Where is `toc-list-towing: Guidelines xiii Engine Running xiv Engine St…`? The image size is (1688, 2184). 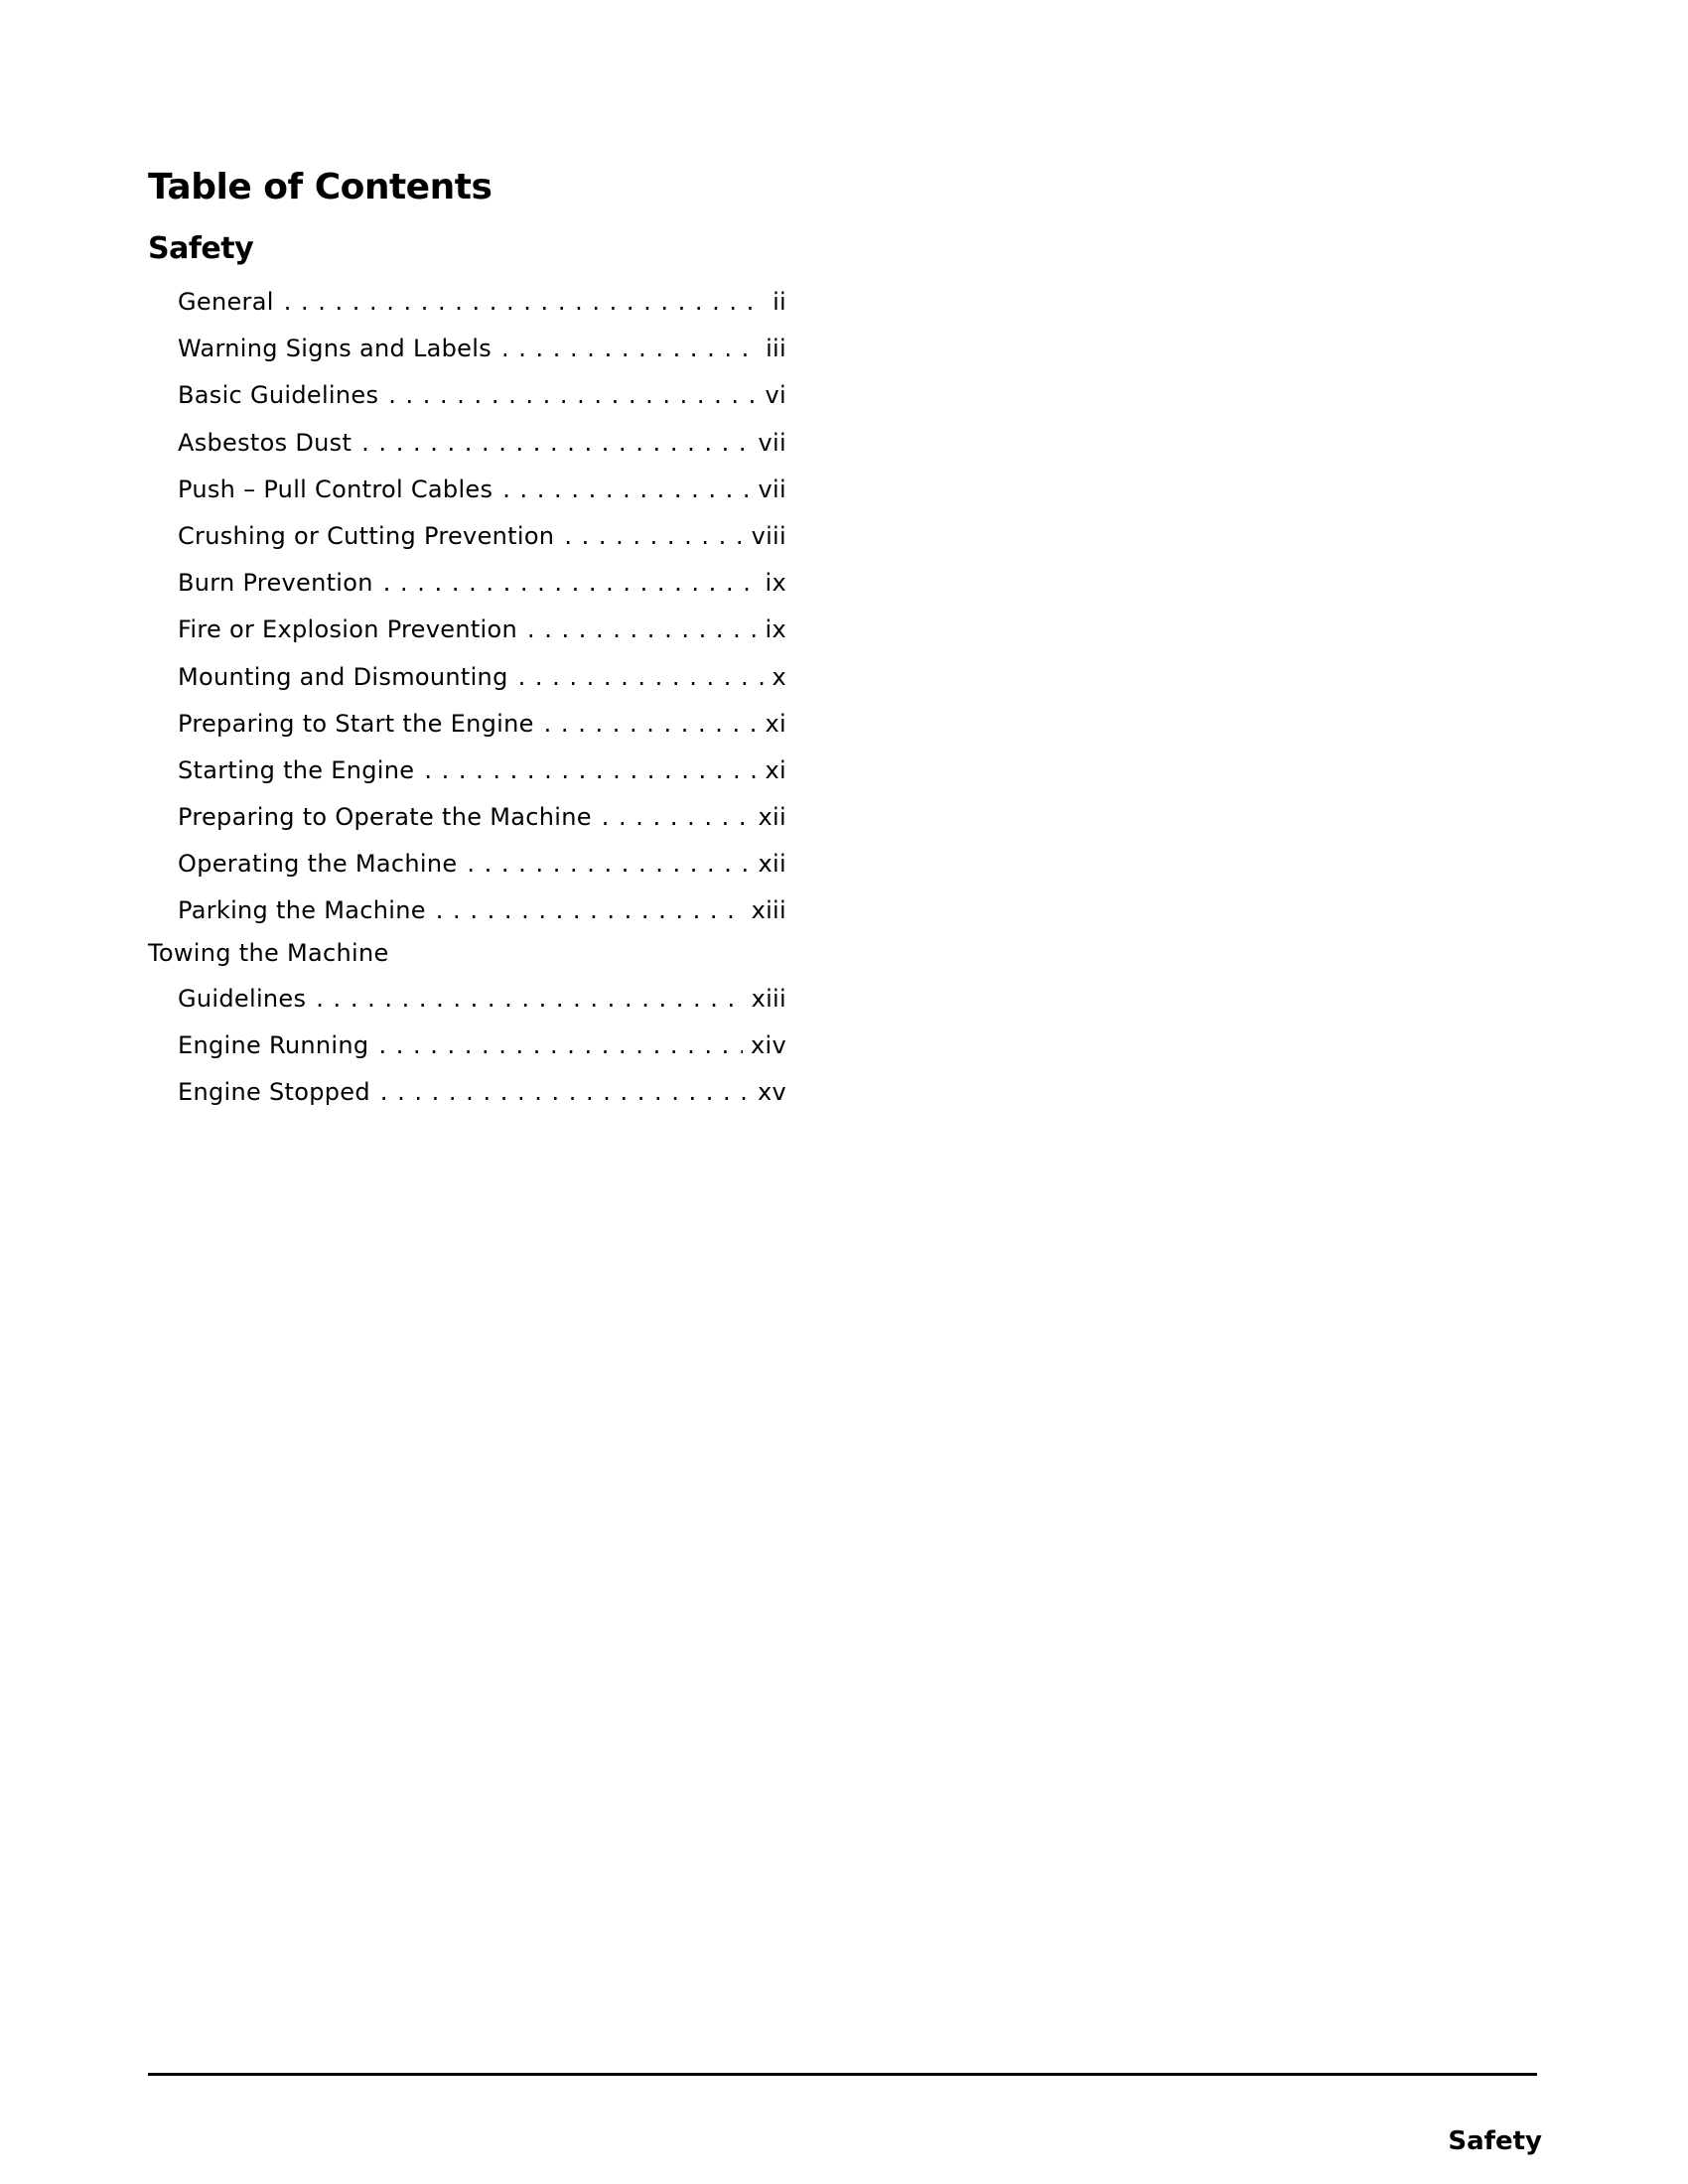 toc-list-towing: Guidelines xiii Engine Running xiv Engine St… is located at coordinates (482, 1055).